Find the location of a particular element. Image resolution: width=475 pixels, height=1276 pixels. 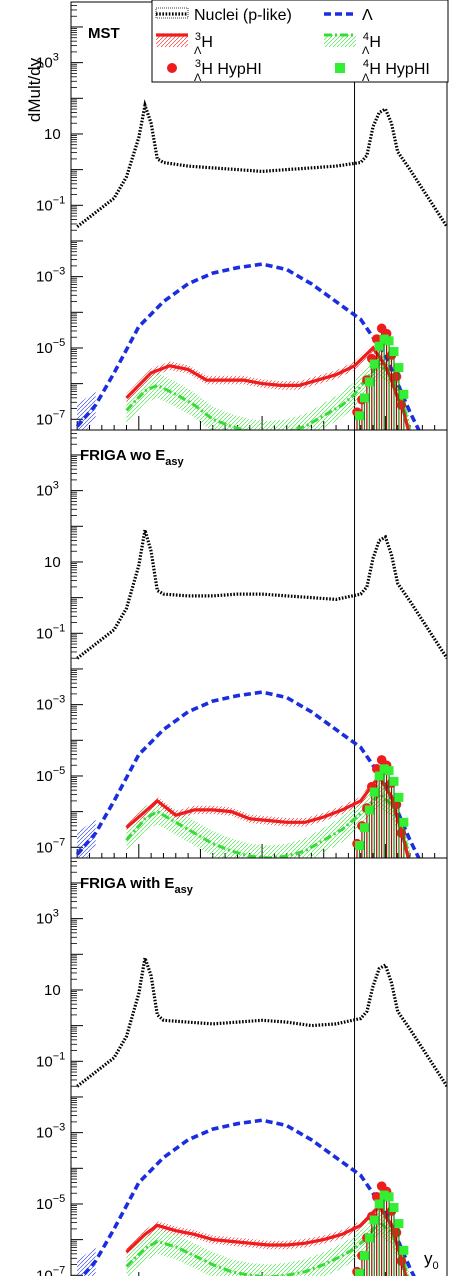

legend-marker is located at coordinates (172, 68).